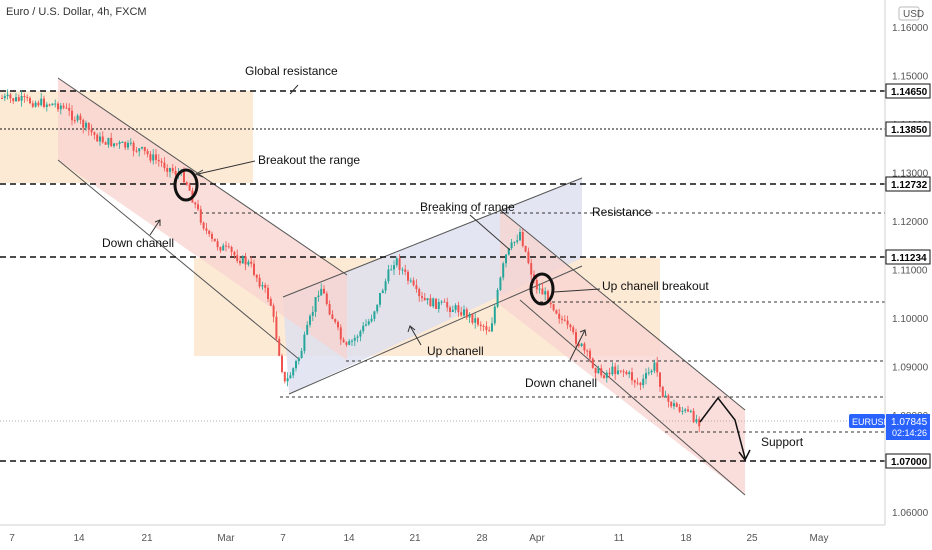 This screenshot has height=550, width=932. I want to click on currency-badge, so click(909, 13).